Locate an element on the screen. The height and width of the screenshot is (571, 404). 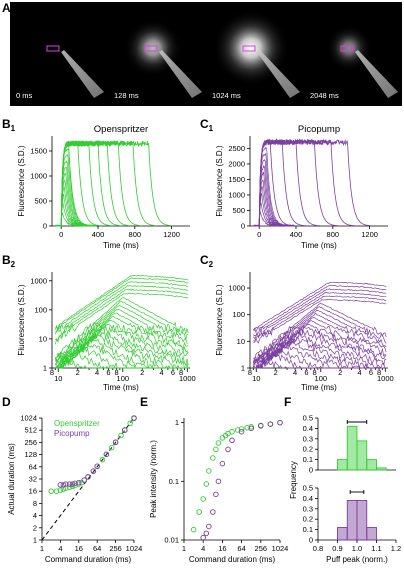
x-tick-label: 1.0 is located at coordinates (357, 548).